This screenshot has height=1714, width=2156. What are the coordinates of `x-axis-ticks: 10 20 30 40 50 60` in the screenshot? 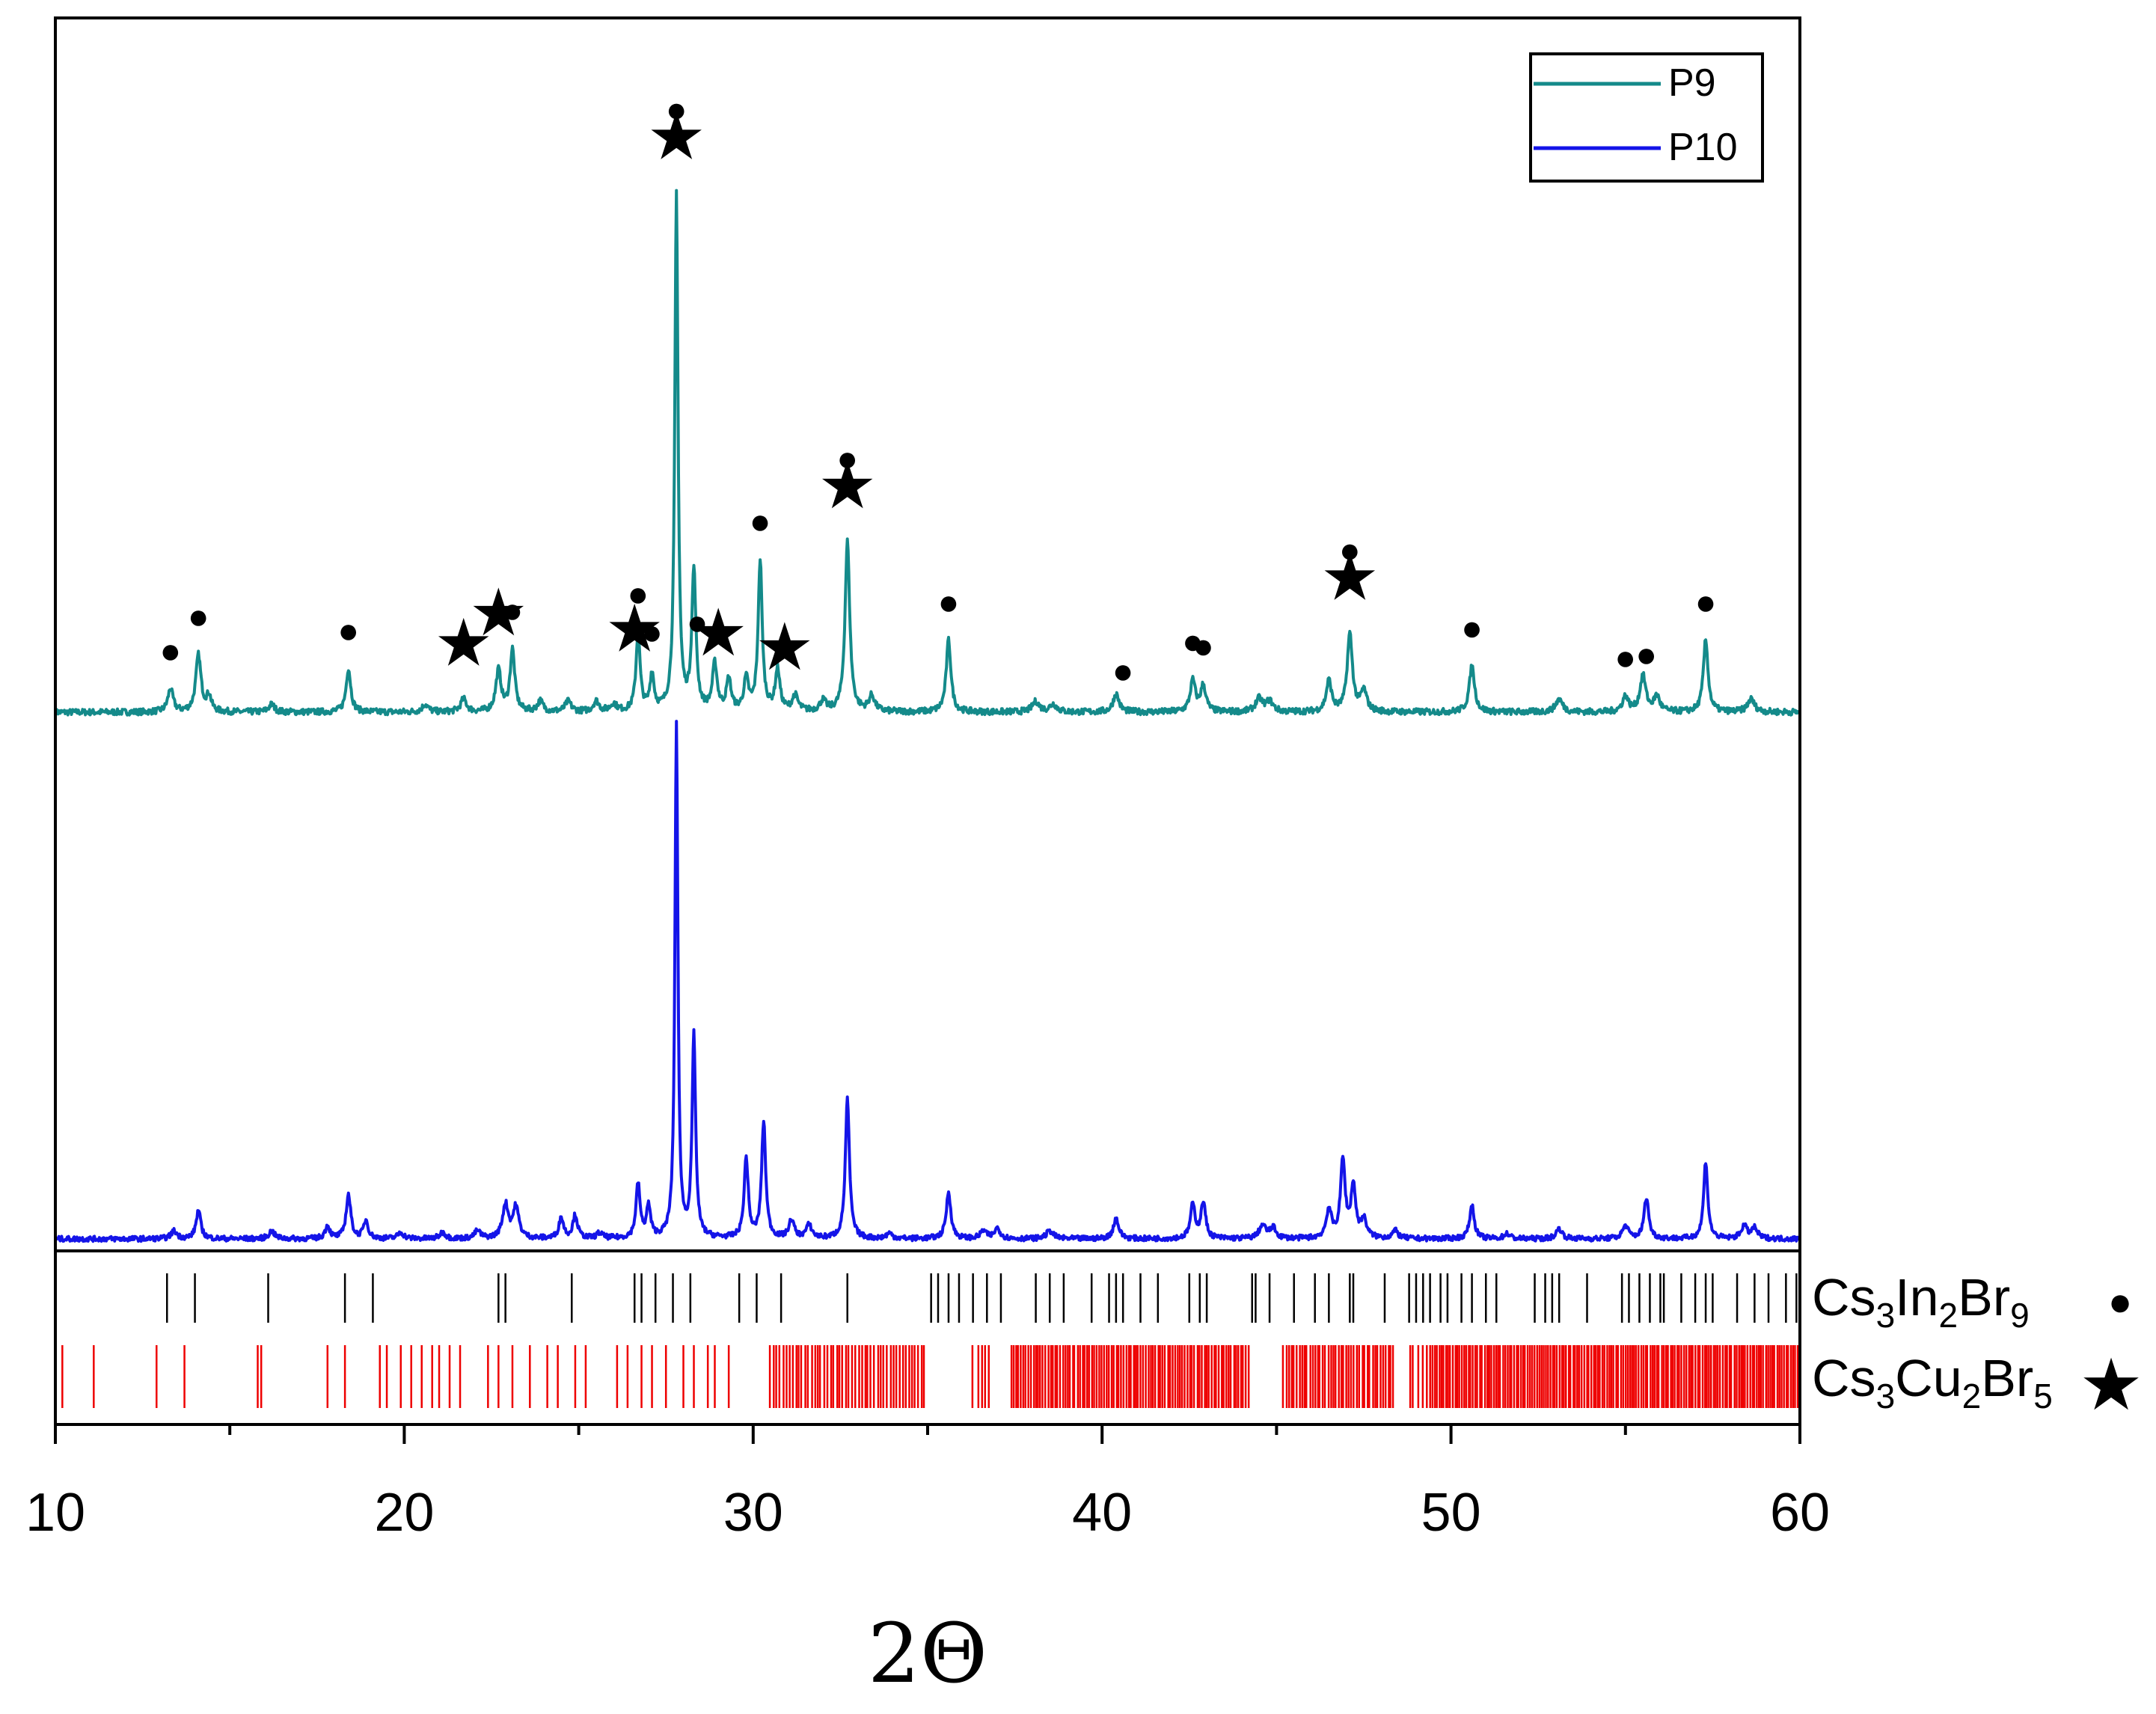 It's located at (928, 1483).